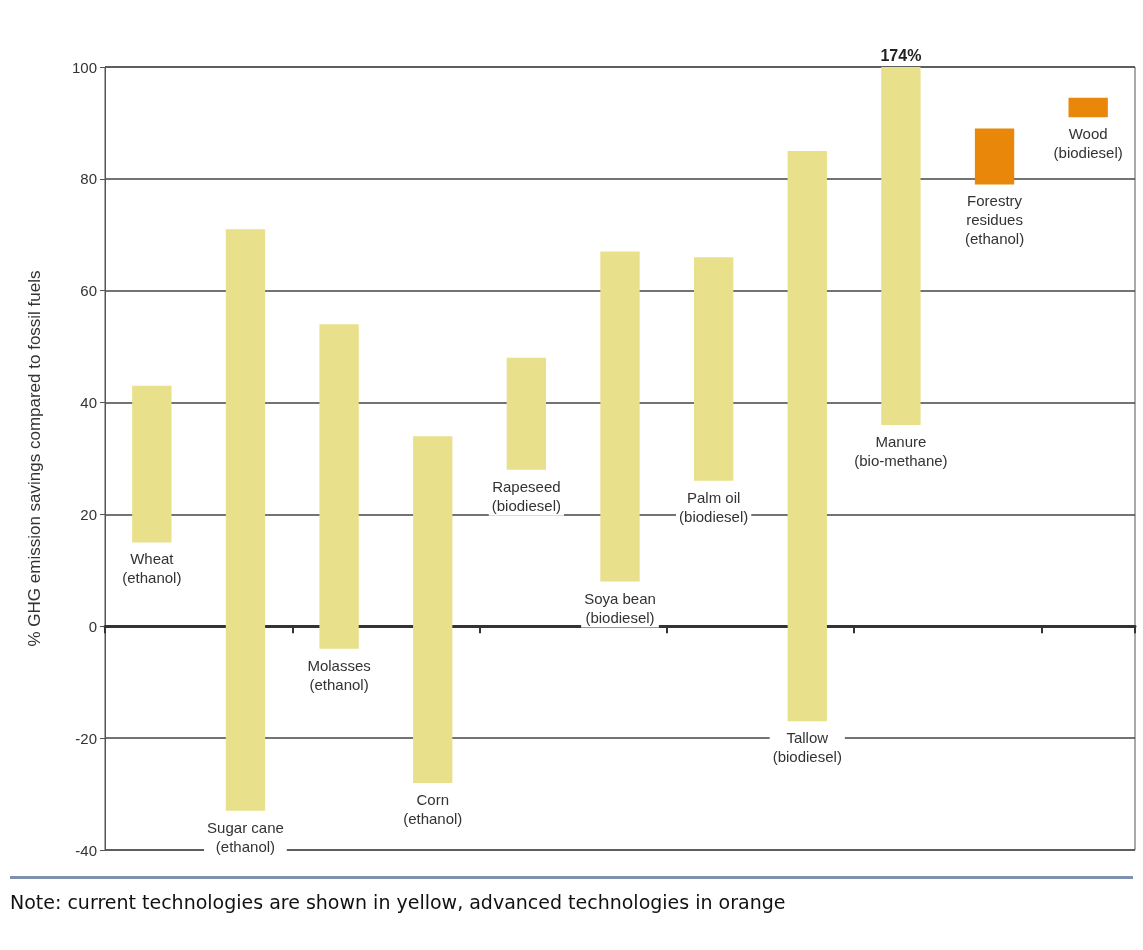 This screenshot has width=1143, height=950. Describe the element at coordinates (88, 291) in the screenshot. I see `y-tick-label: 60` at that location.